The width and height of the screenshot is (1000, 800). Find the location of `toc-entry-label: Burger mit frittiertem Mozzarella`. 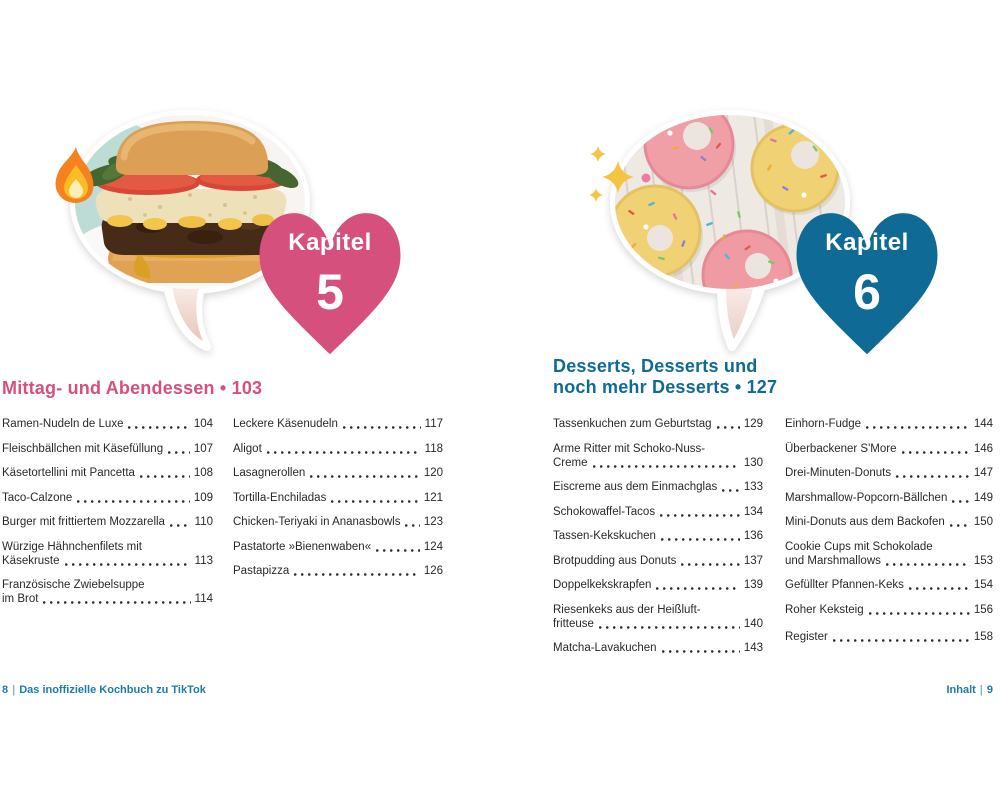

toc-entry-label: Burger mit frittiertem Mozzarella is located at coordinates (83, 522).